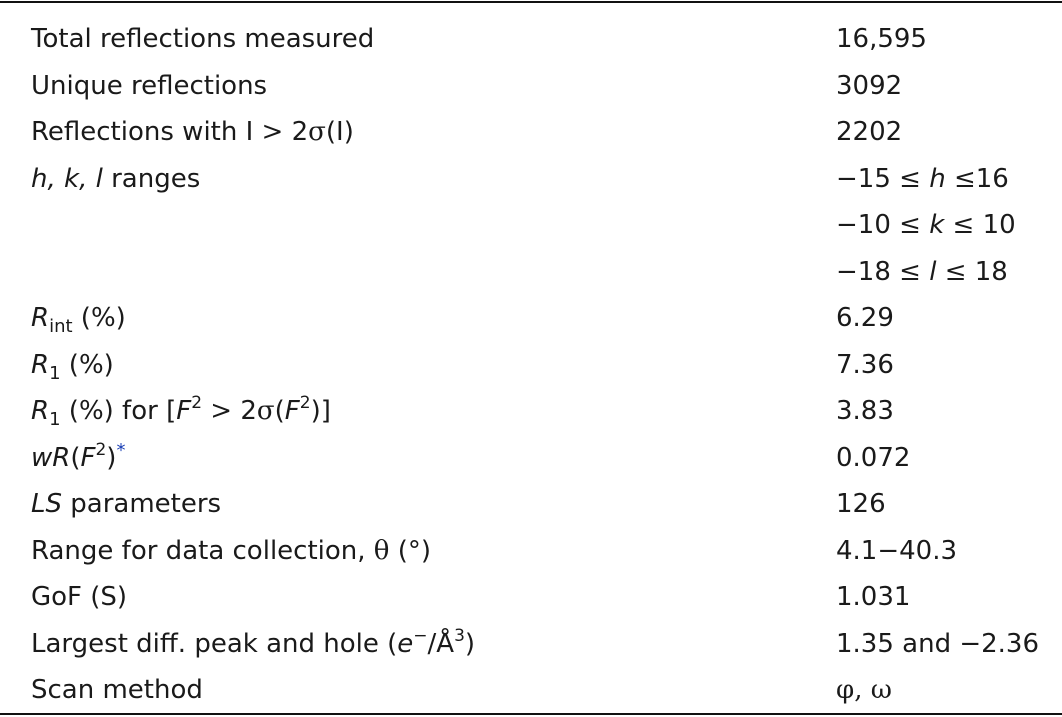  Describe the element at coordinates (922, 178) in the screenshot. I see `row-value: −15 ≤ h ≤16` at that location.